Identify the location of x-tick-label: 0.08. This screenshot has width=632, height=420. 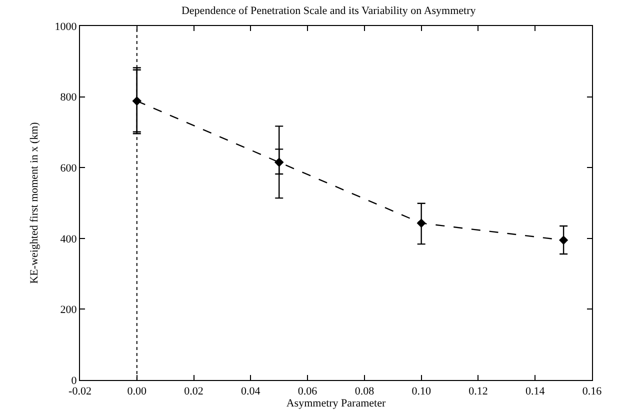
(364, 391).